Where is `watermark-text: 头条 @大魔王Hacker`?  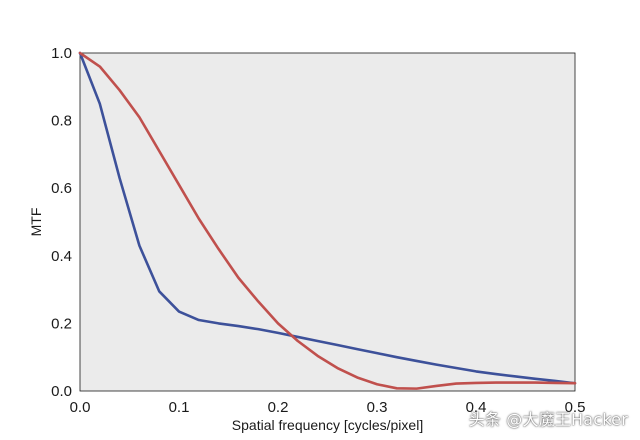
watermark-text: 头条 @大魔王Hacker is located at coordinates (548, 419).